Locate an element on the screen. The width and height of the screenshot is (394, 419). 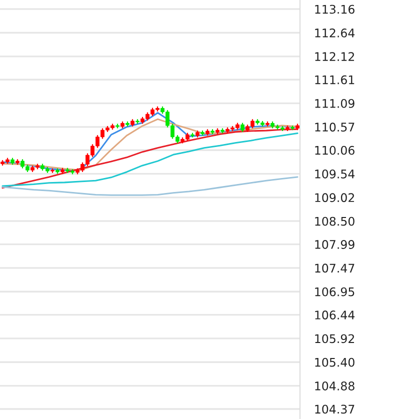
y-tick-label: 105.92 is located at coordinates (334, 339).